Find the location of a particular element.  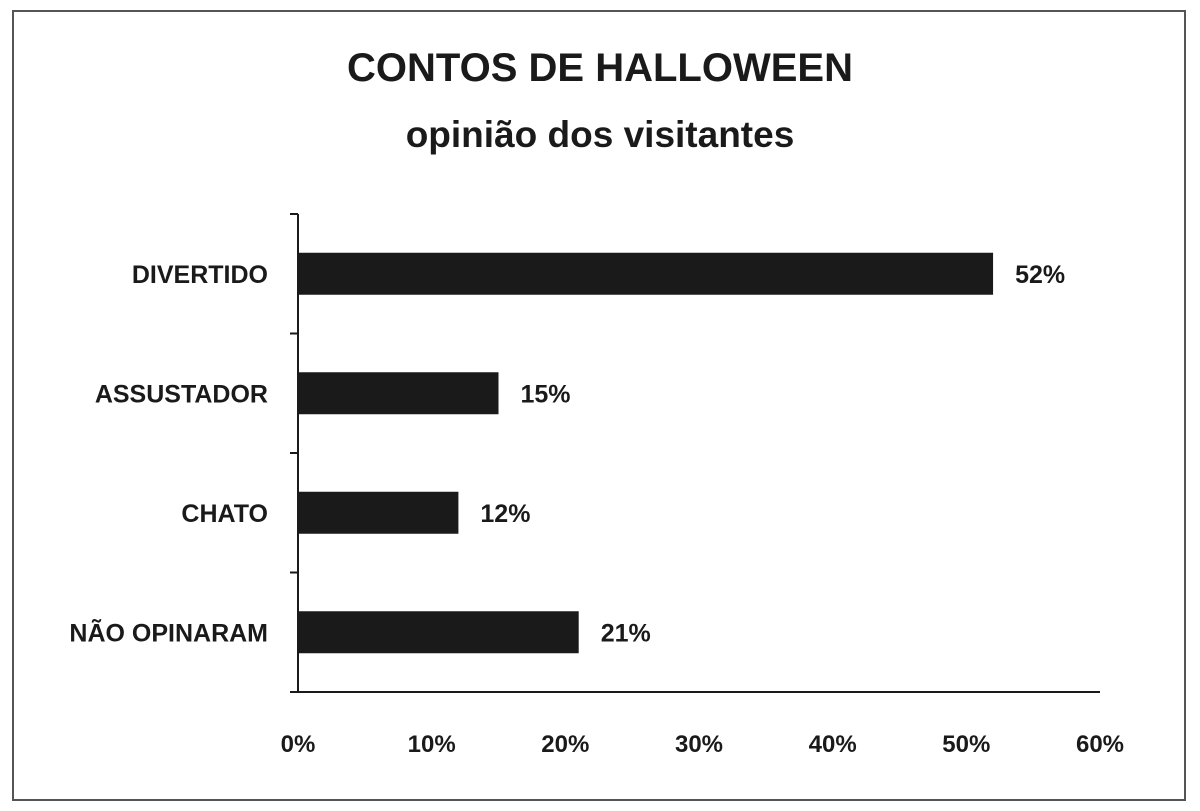

chart-subtitle: opinião dos visitantes is located at coordinates (600, 134).